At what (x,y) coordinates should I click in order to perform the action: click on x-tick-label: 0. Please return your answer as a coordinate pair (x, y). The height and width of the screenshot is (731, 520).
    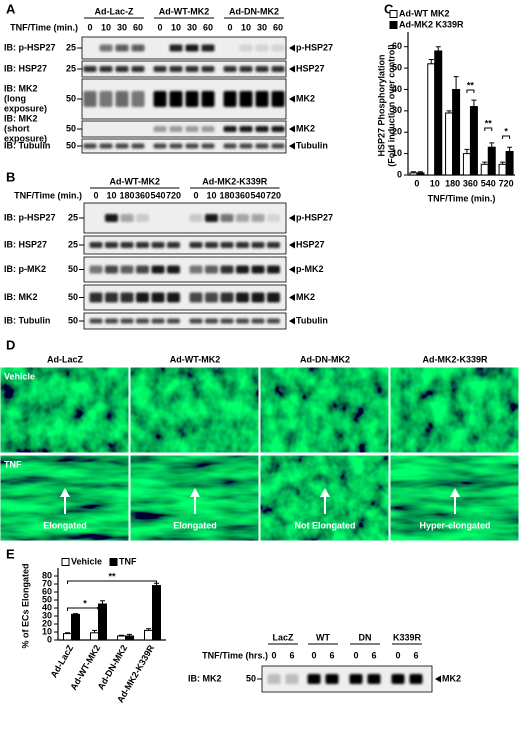
    Looking at the image, I should click on (416, 183).